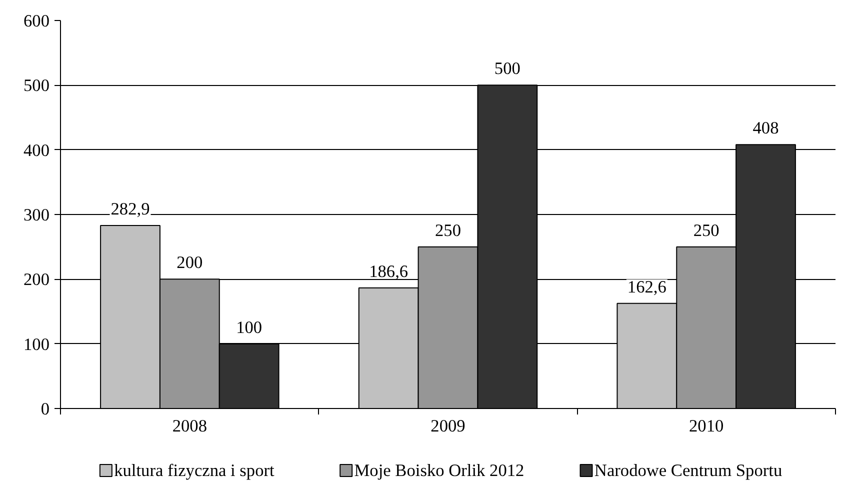  What do you see at coordinates (45, 409) in the screenshot?
I see `y-tick-label: 0` at bounding box center [45, 409].